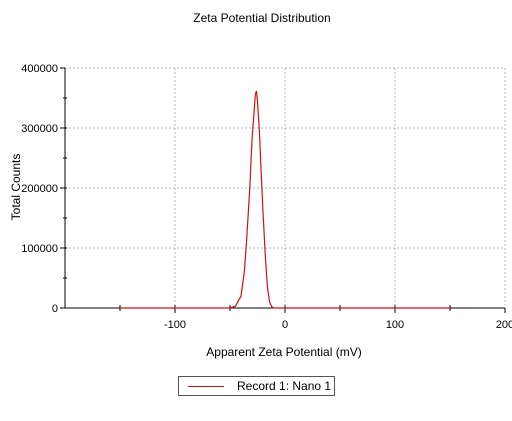 This screenshot has height=421, width=512. Describe the element at coordinates (504, 325) in the screenshot. I see `x-tick-label: 200` at that location.